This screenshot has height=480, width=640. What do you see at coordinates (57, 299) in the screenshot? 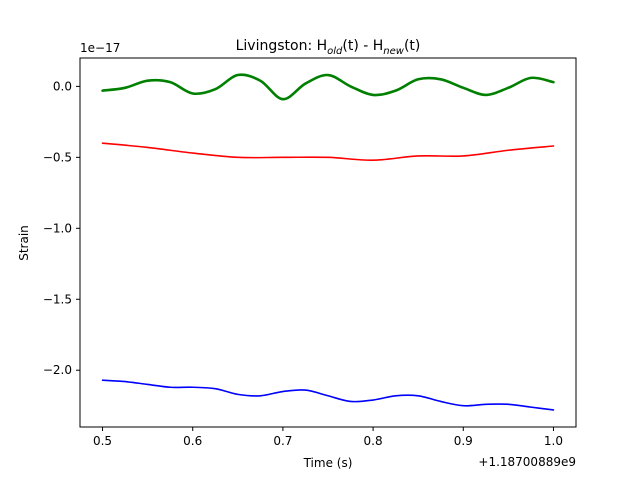
I see `y-tick-label: −1.5` at bounding box center [57, 299].